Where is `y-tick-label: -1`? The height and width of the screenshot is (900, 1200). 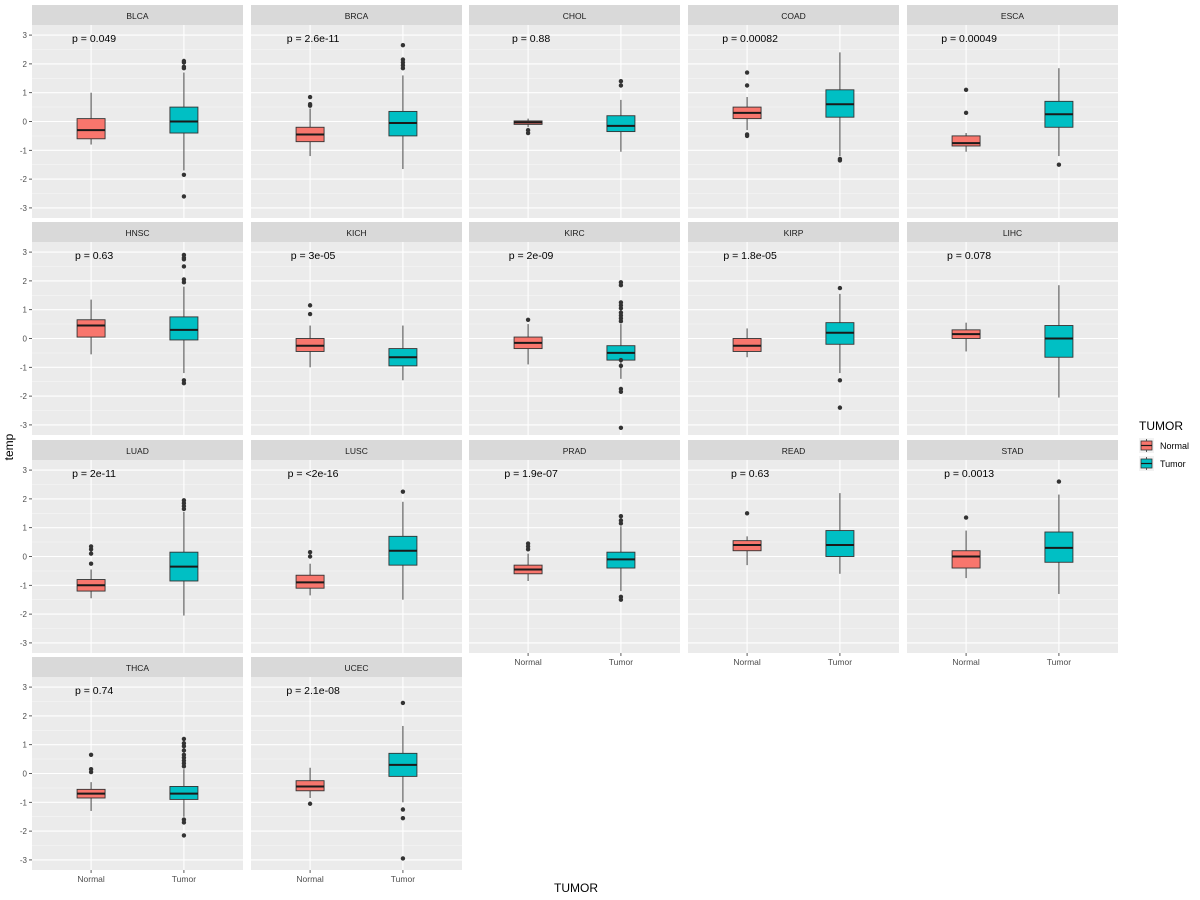
y-tick-label: -1 is located at coordinates (24, 585).